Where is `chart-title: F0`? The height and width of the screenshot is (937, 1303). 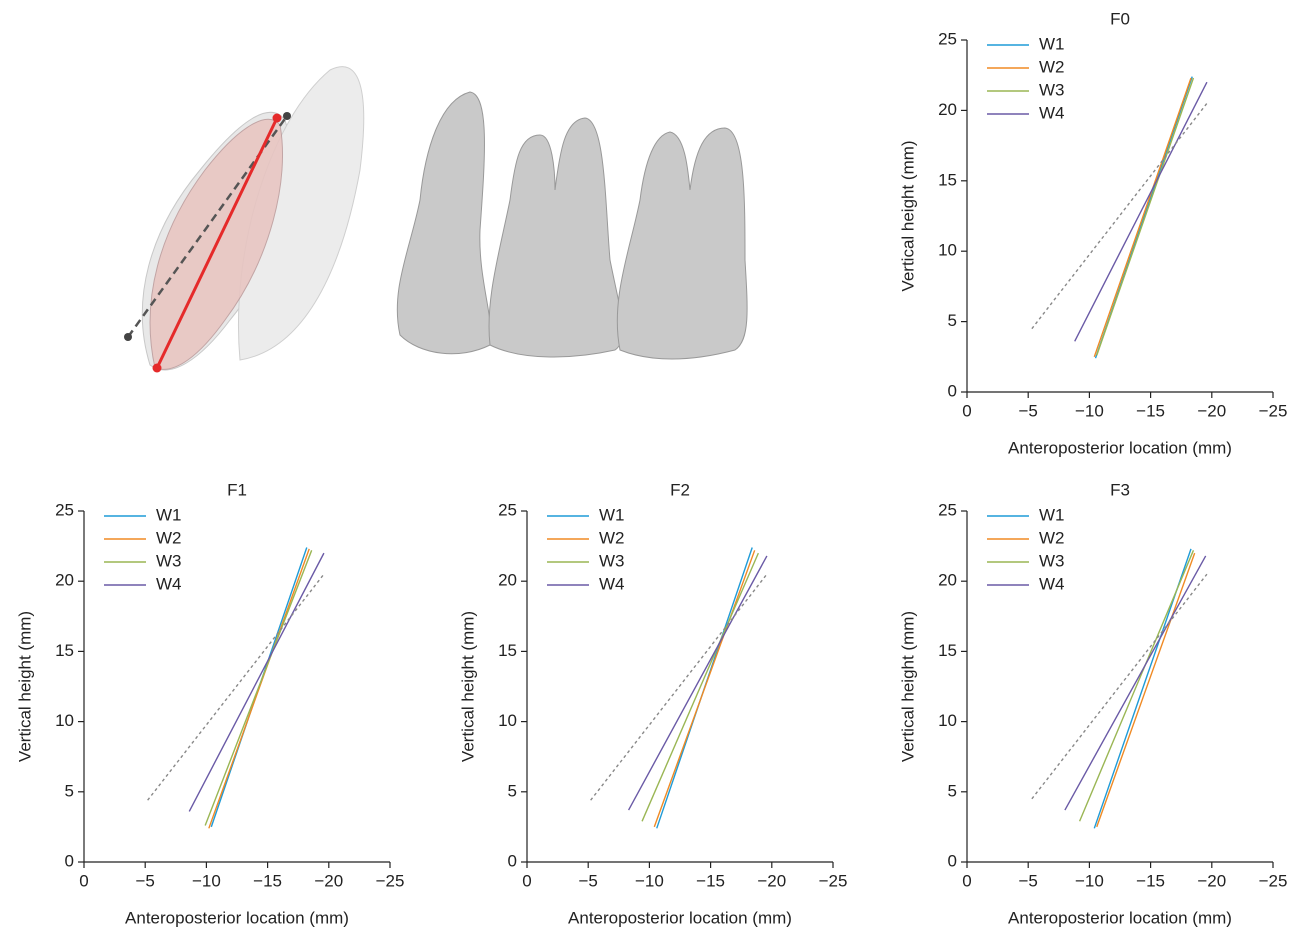
chart-title: F0 is located at coordinates (1120, 18).